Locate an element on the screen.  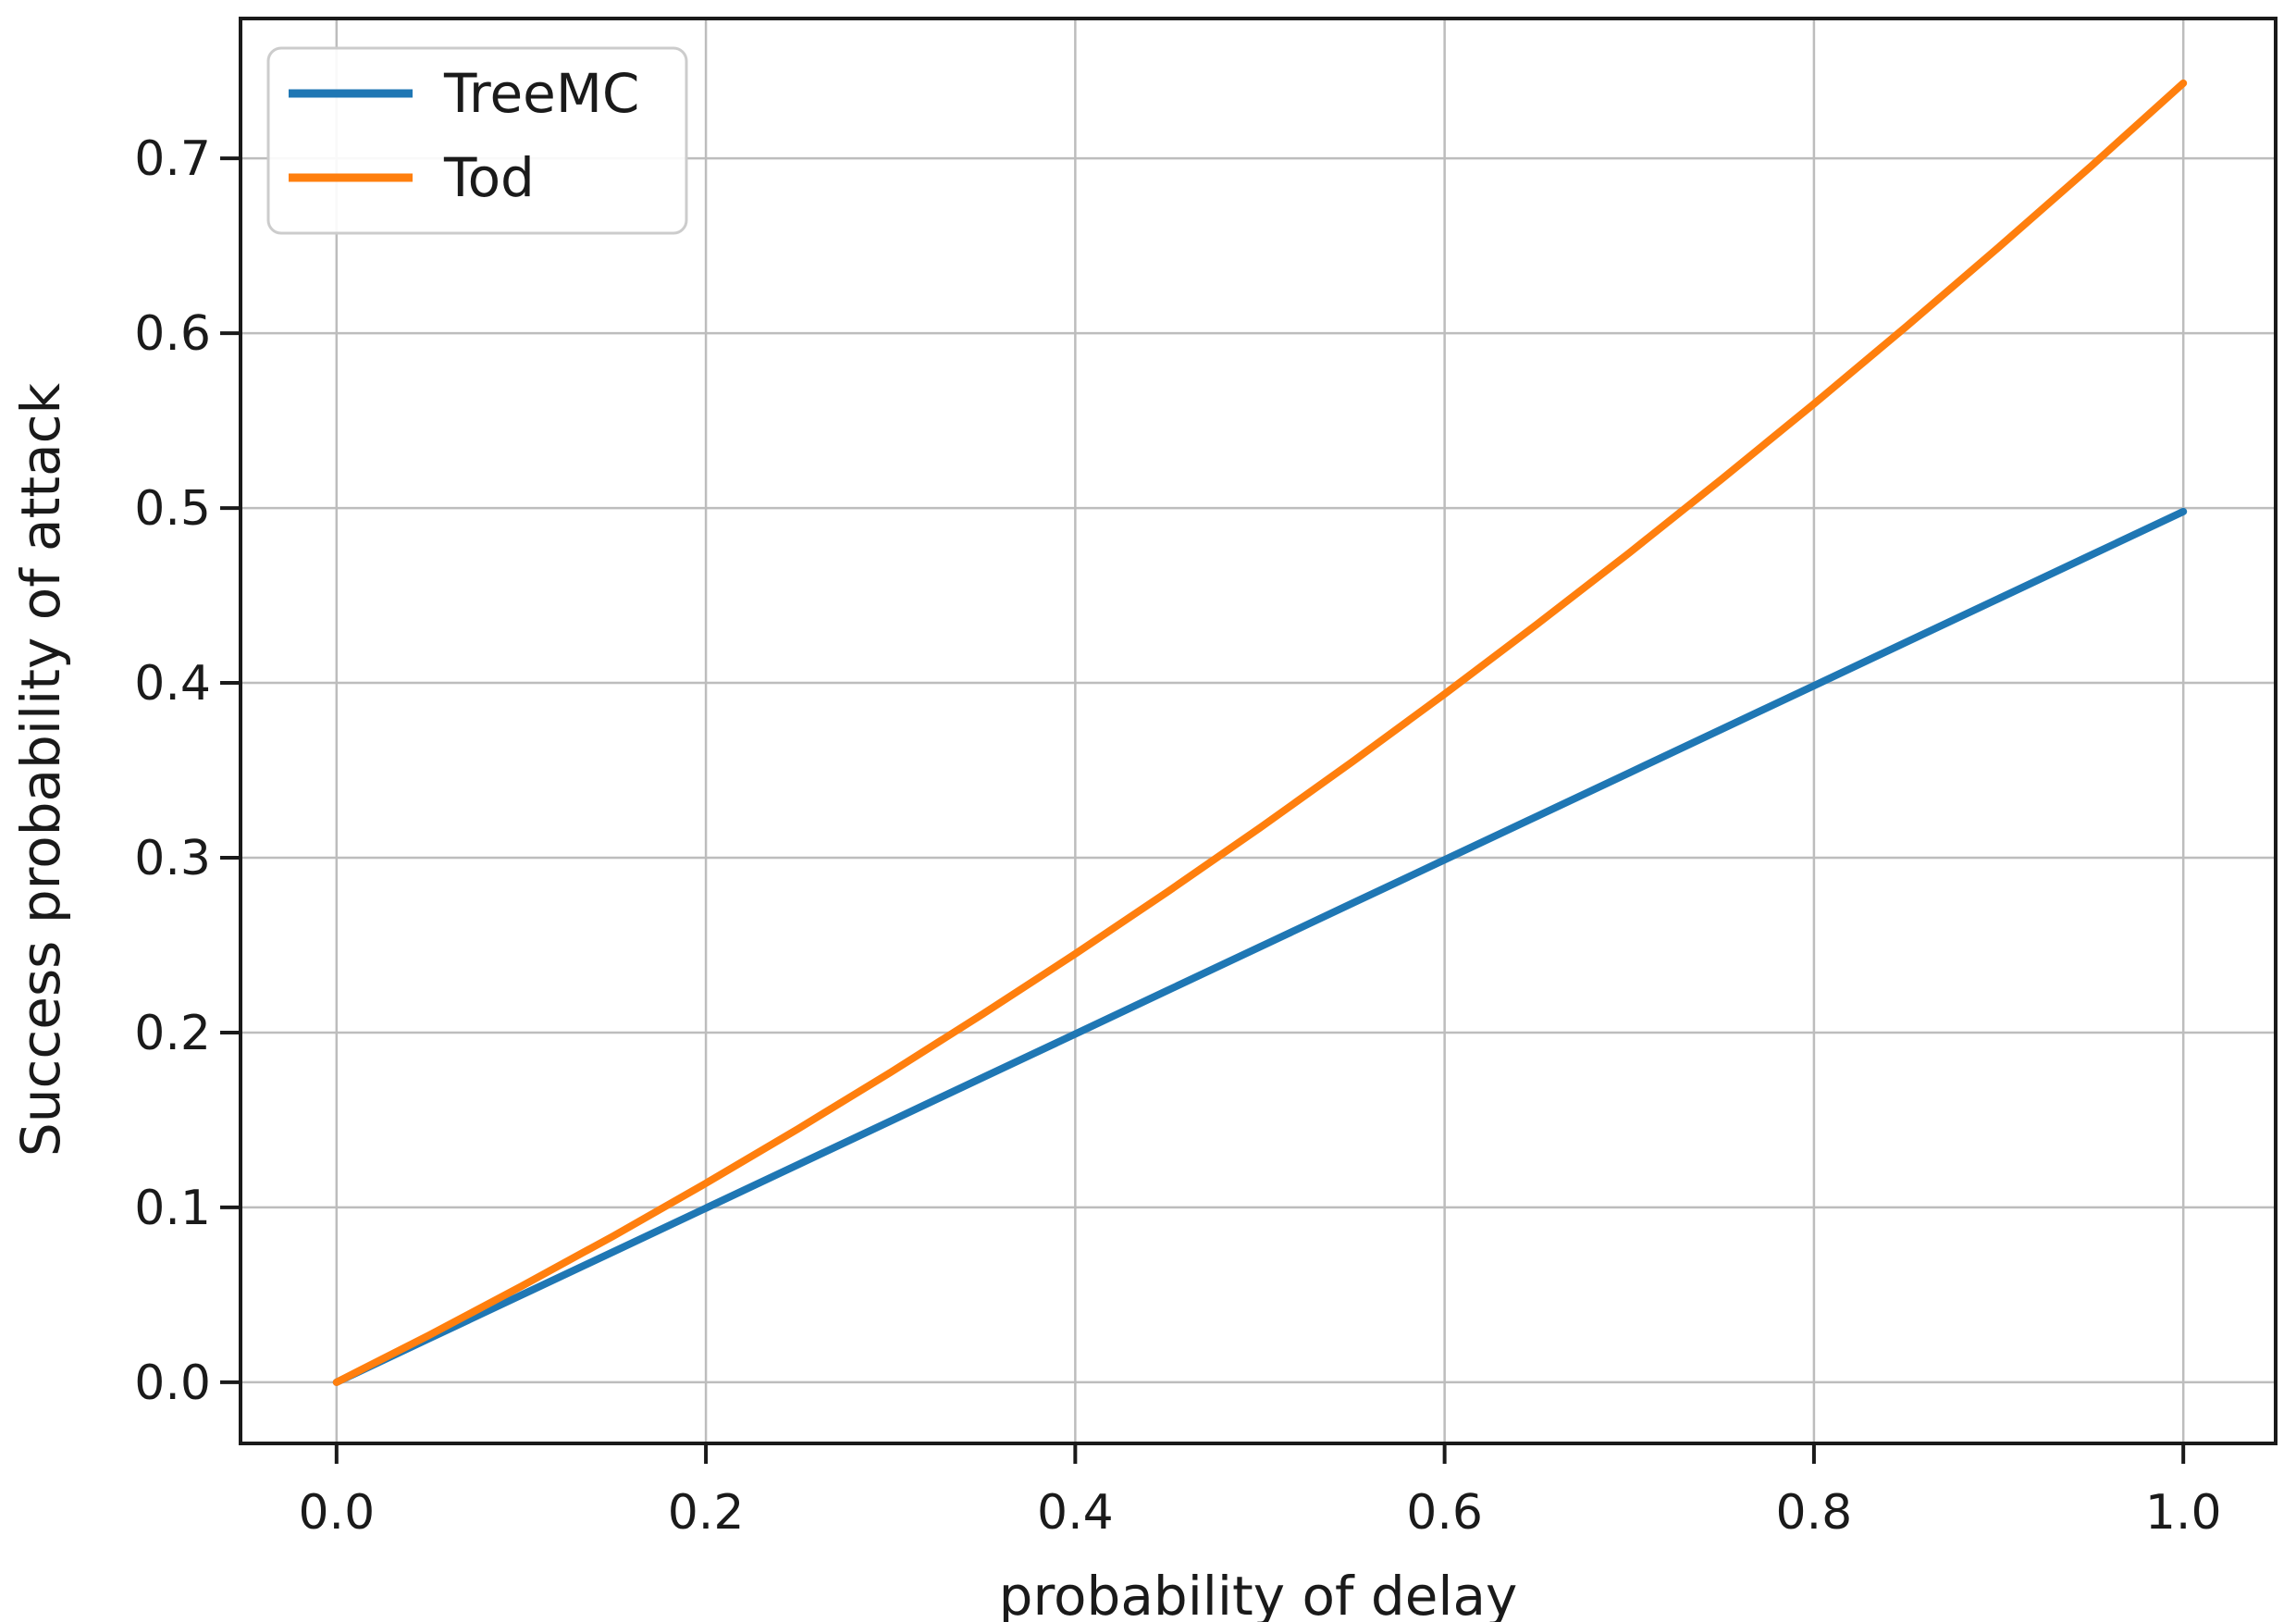
x-tick-label: 0.0 is located at coordinates (336, 1513).